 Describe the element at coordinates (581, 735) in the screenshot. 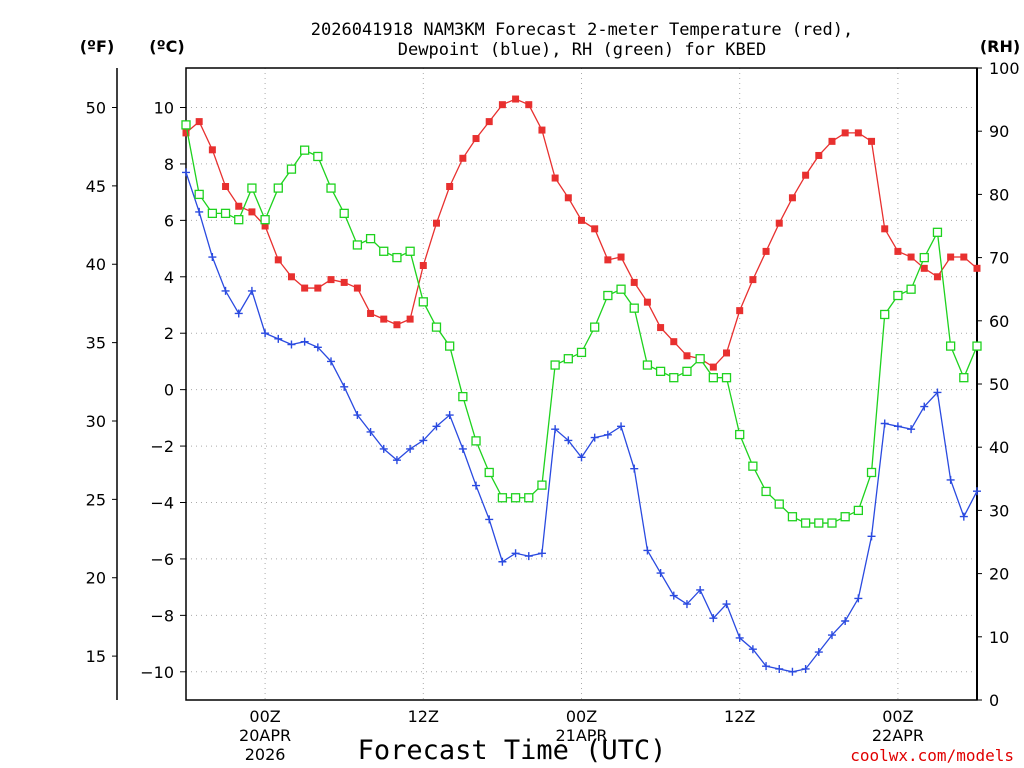

I see `x-tick-date: 21APR` at that location.